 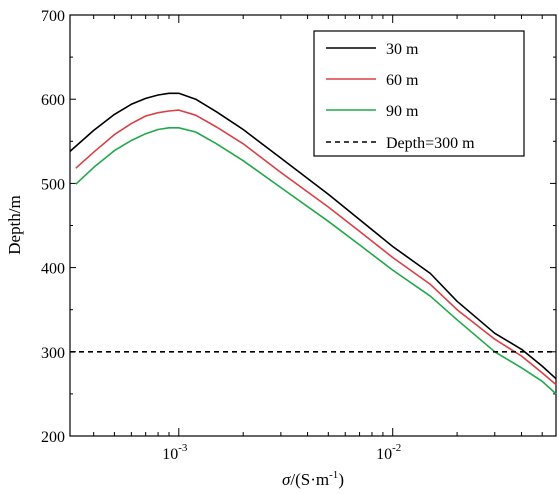 I want to click on x-tick-label: 10⁻², so click(x=388, y=452).